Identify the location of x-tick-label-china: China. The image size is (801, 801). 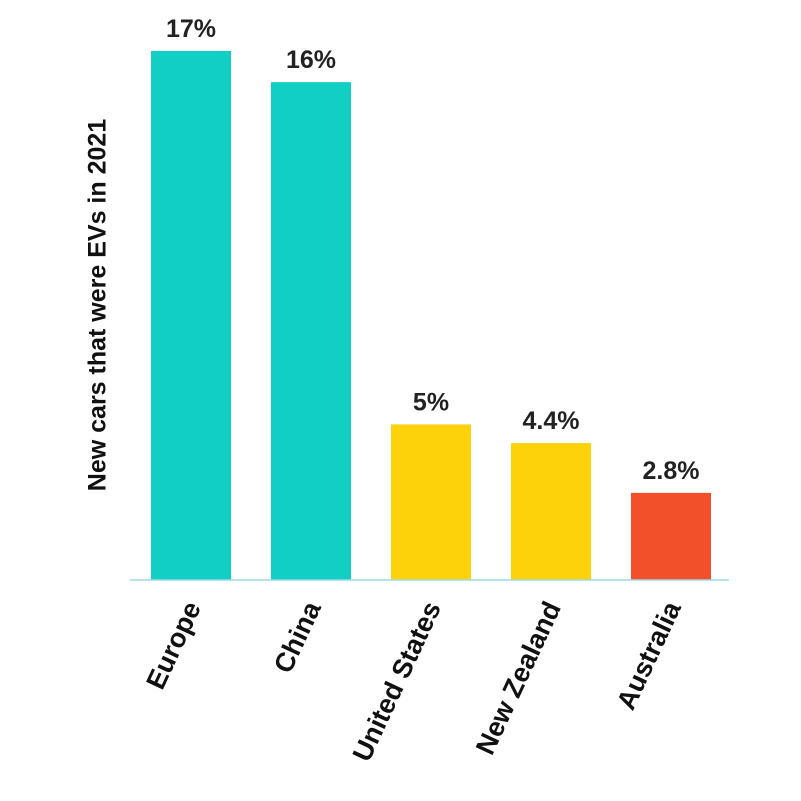
(297, 637).